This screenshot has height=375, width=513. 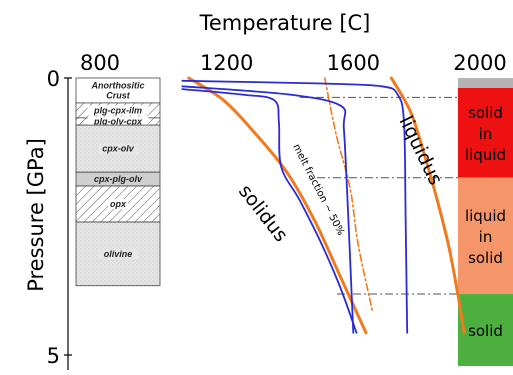 I want to click on column-layer-label: opx, so click(x=118, y=204).